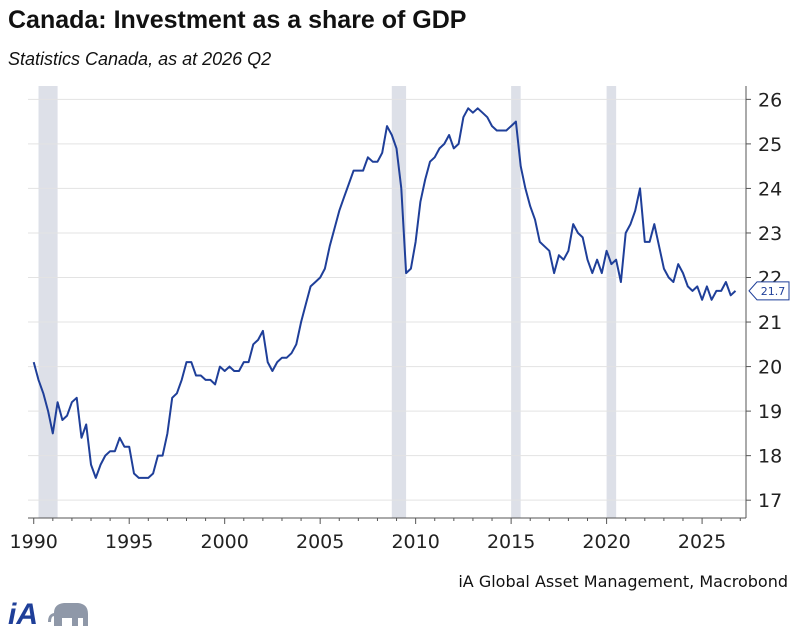 The width and height of the screenshot is (800, 630). What do you see at coordinates (415, 542) in the screenshot?
I see `x-tick-label: 2010` at bounding box center [415, 542].